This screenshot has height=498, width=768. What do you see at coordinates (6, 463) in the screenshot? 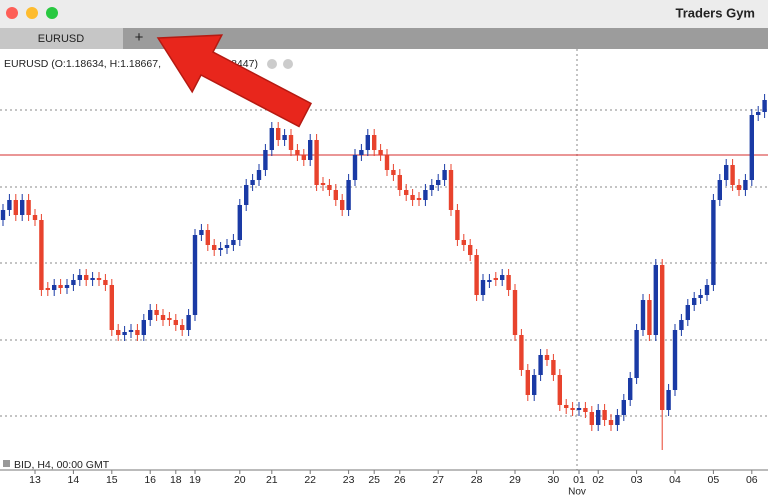
I see `lock-icon` at bounding box center [6, 463].